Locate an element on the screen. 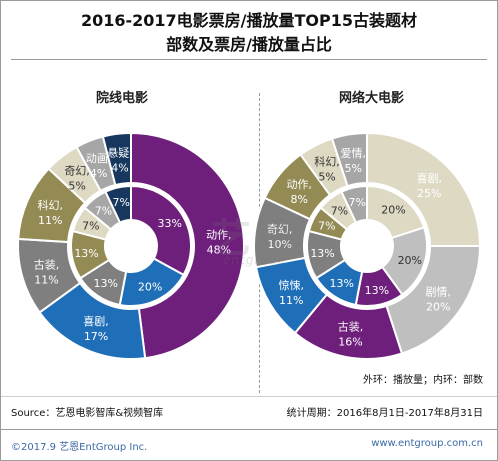  chart1-outer-label-4: 奇幻, 10% is located at coordinates (280, 237).